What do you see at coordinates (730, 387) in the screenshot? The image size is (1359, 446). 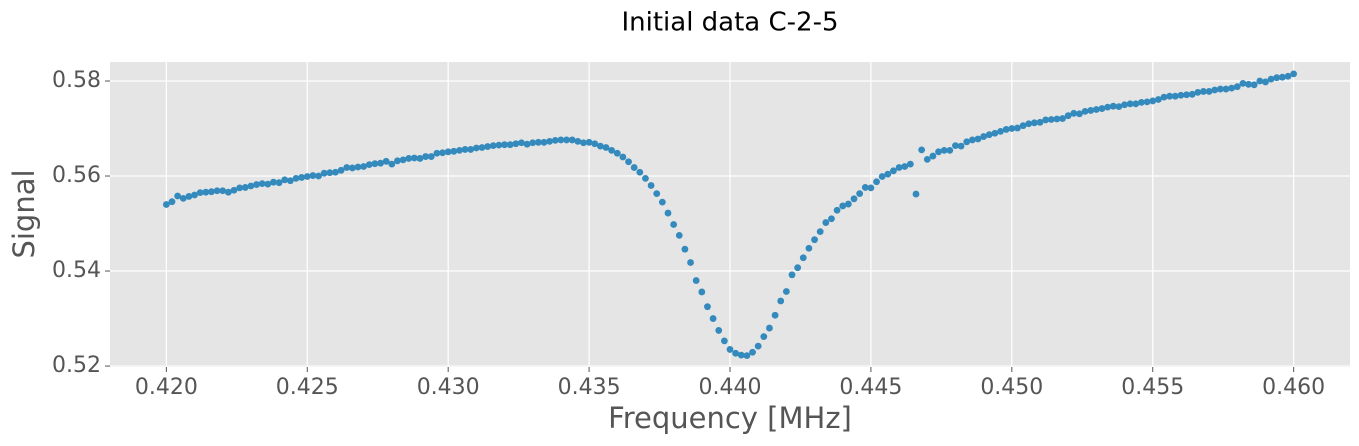 I see `x-tick-label: 0.440` at bounding box center [730, 387].